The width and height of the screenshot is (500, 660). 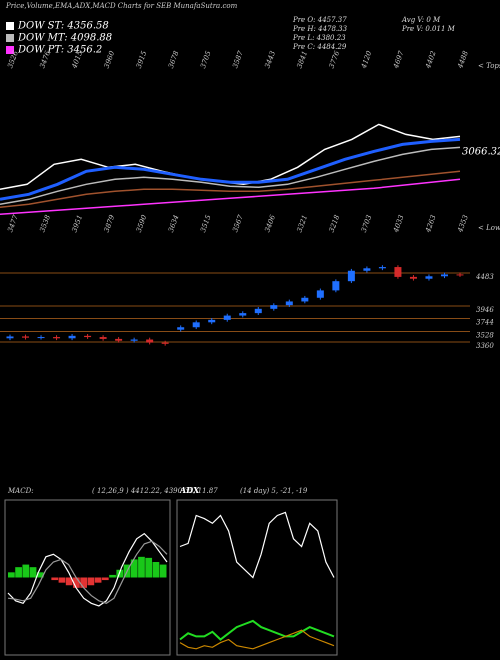 I want to click on adx-title: ADX, so click(x=189, y=490).